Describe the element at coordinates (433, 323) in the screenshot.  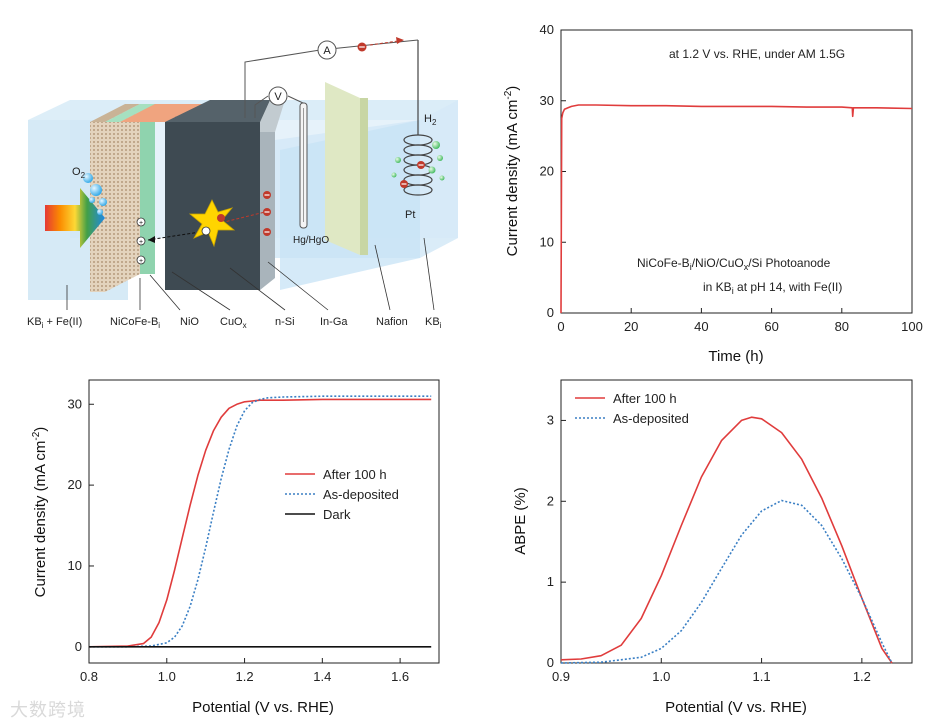
I see `label-electrolyte-right: KBi` at that location.